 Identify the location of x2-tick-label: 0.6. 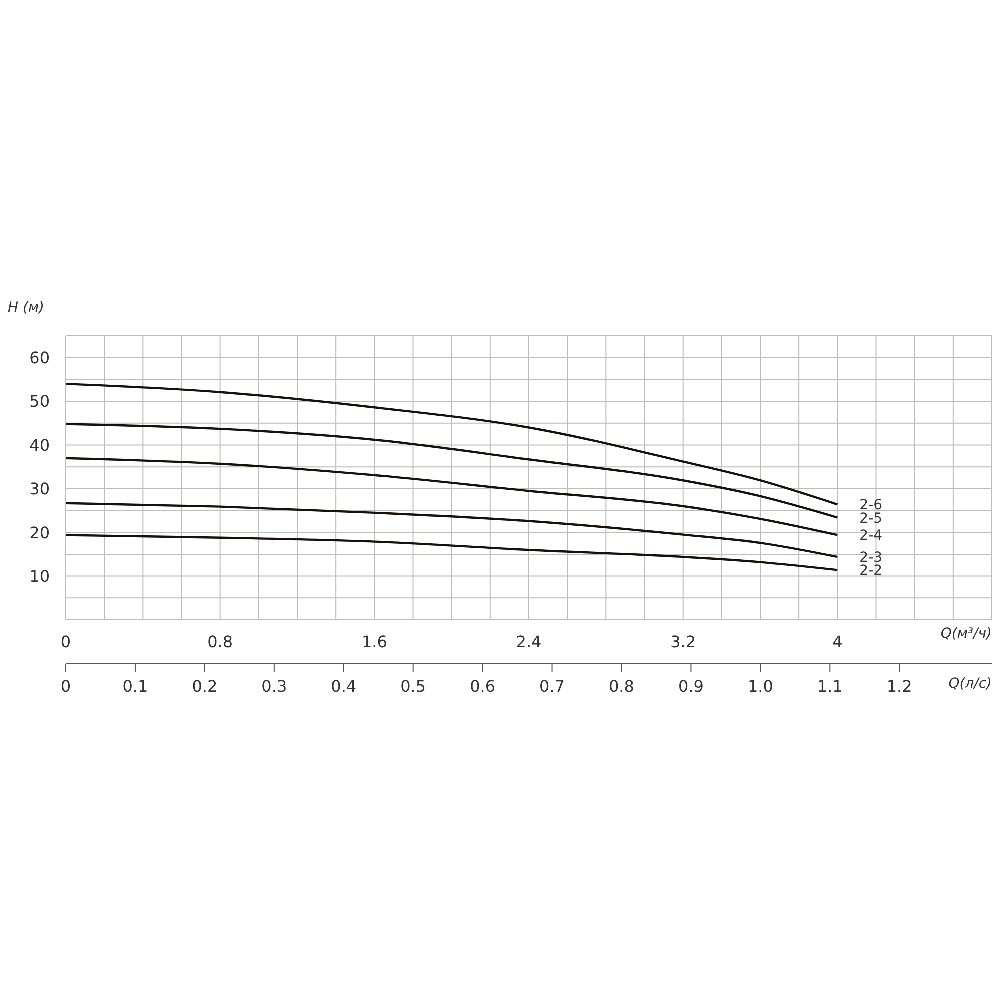
(483, 686).